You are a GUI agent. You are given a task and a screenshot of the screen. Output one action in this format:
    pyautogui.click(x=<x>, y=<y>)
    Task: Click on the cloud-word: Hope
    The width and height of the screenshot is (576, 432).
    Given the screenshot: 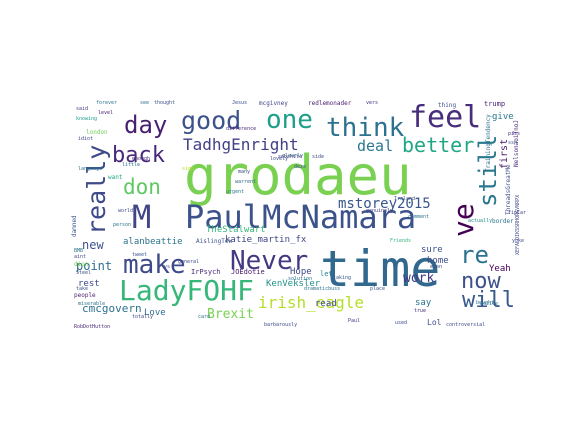 What is the action you would take?
    pyautogui.click(x=301, y=272)
    